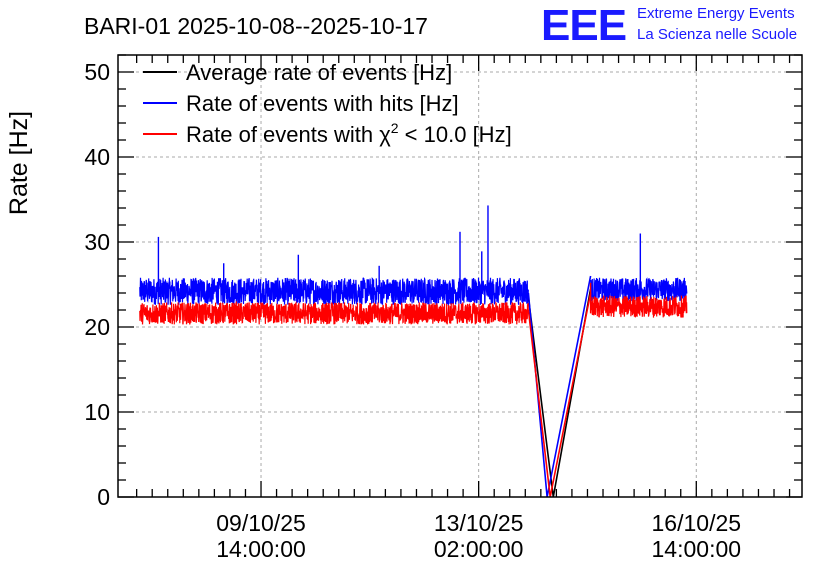 The image size is (836, 572). I want to click on logo-mark: EEE, so click(583, 25).